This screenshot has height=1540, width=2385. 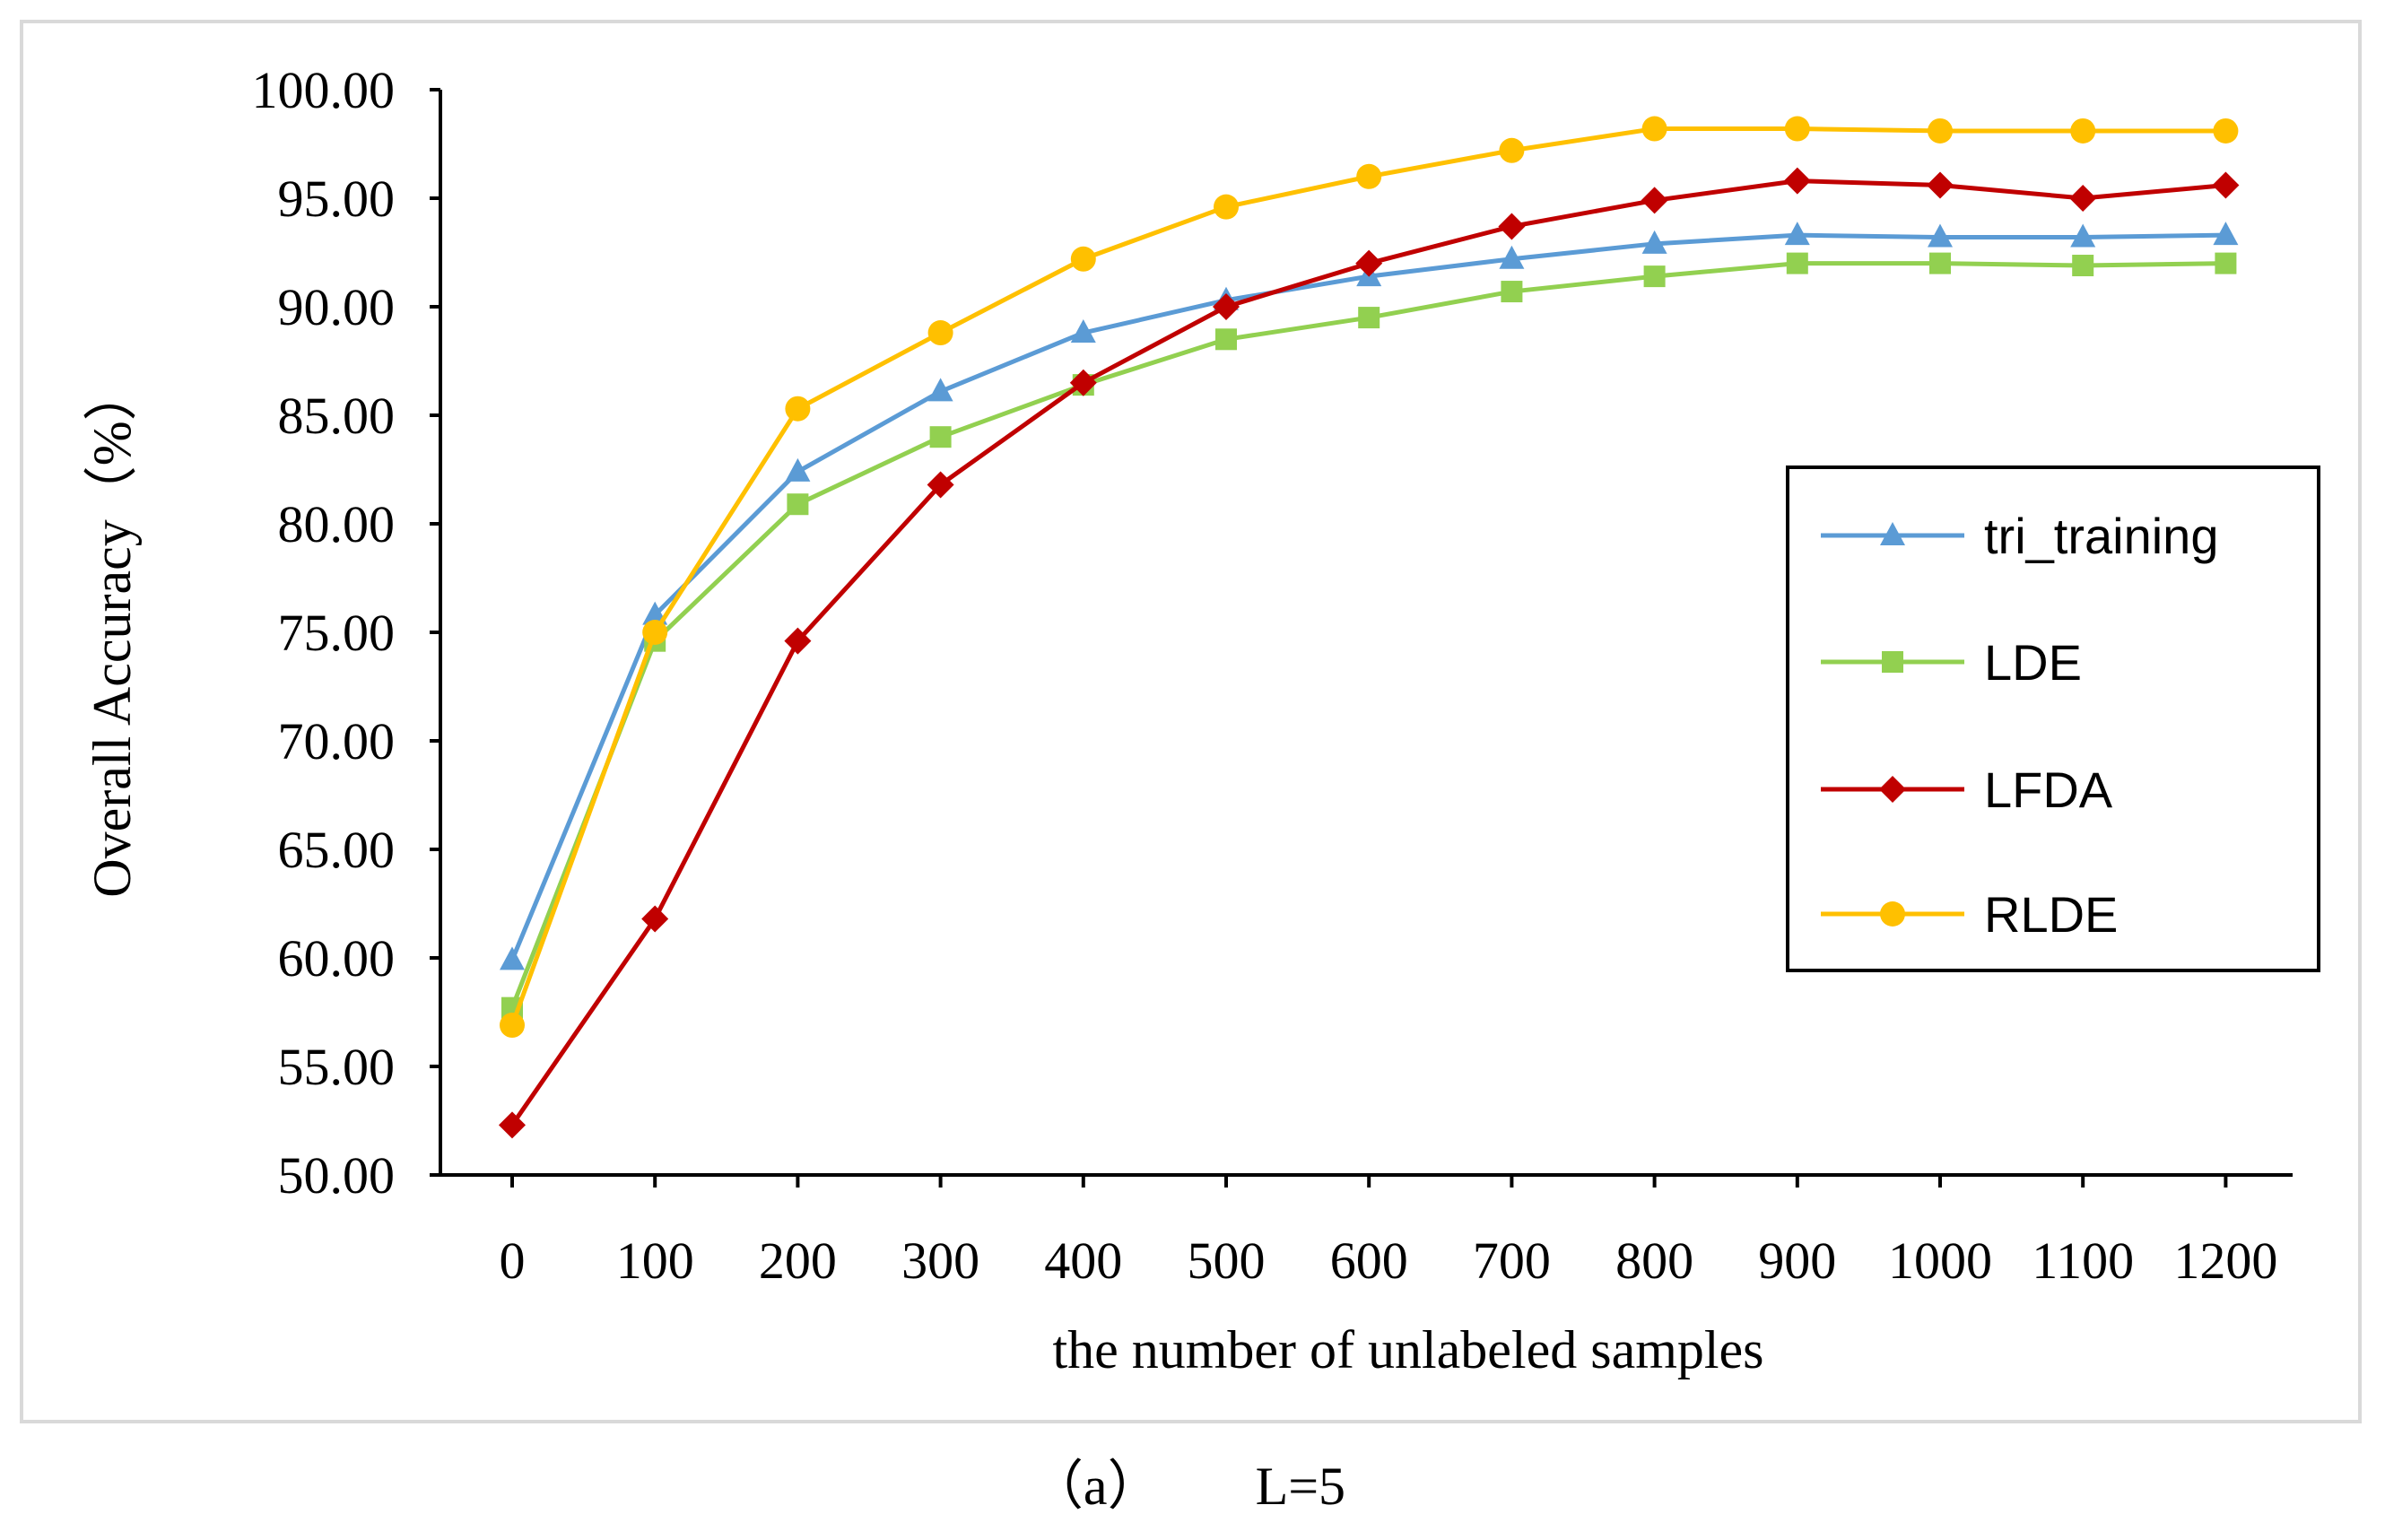 What do you see at coordinates (1083, 1260) in the screenshot?
I see `x-tick-label: 400` at bounding box center [1083, 1260].